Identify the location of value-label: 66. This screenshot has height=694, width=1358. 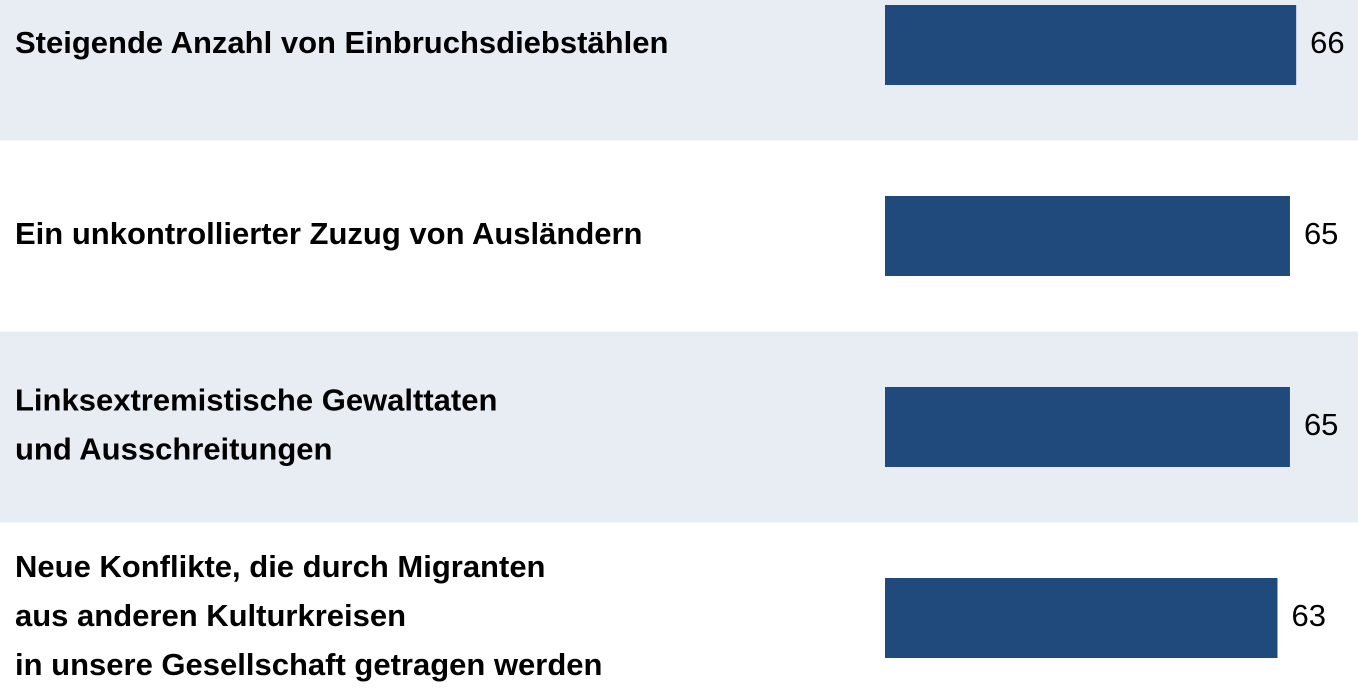
(1327, 42).